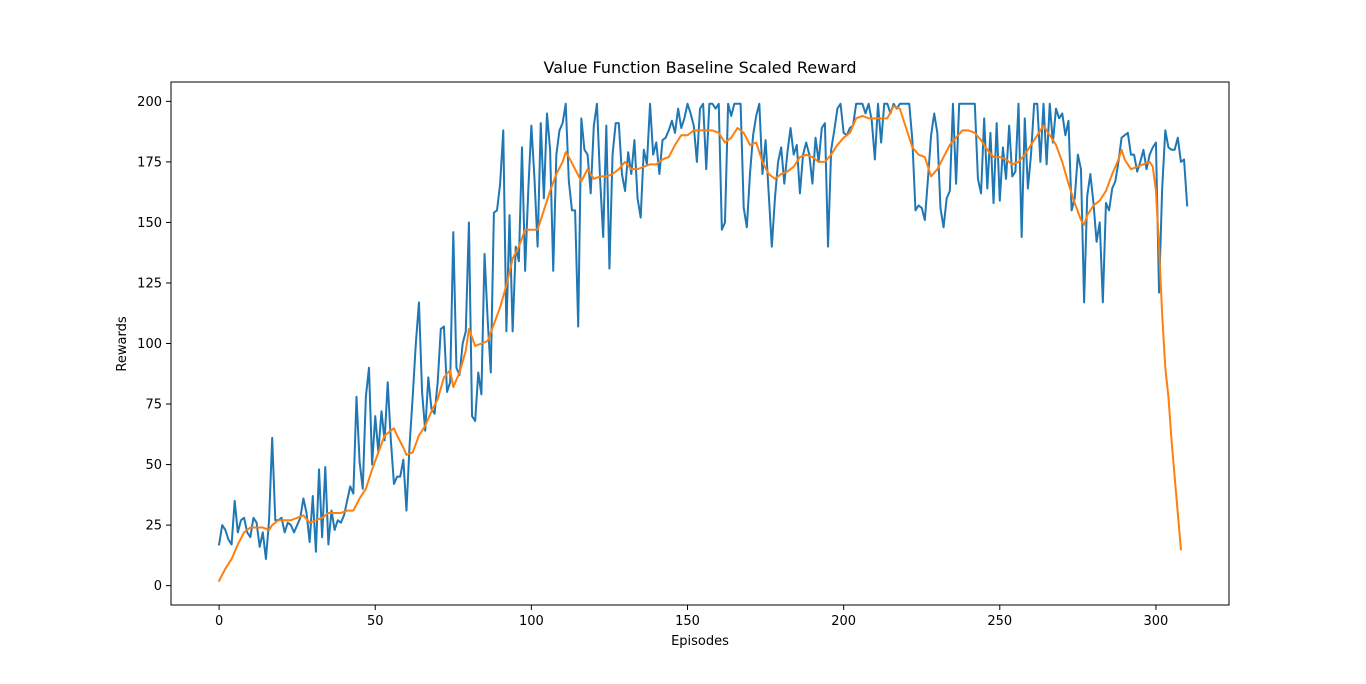 The width and height of the screenshot is (1366, 684). What do you see at coordinates (700, 67) in the screenshot?
I see `chart-title: Value Function Baseline Scaled Reward` at bounding box center [700, 67].